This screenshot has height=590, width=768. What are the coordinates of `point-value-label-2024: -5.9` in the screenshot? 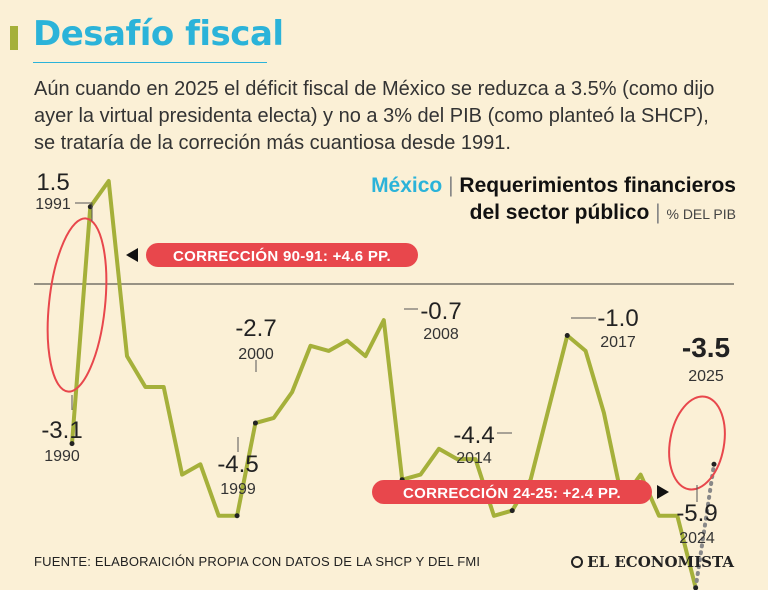 It's located at (696, 513).